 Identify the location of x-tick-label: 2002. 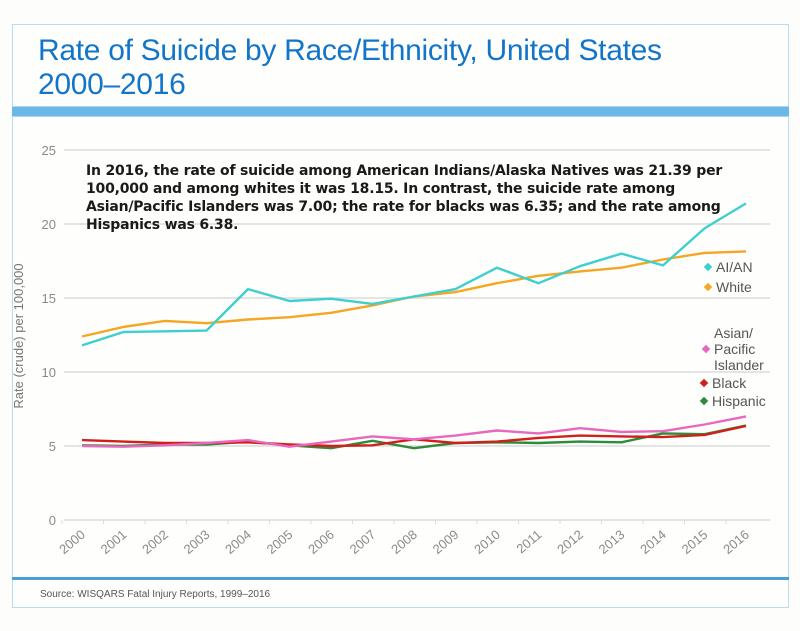
(155, 542).